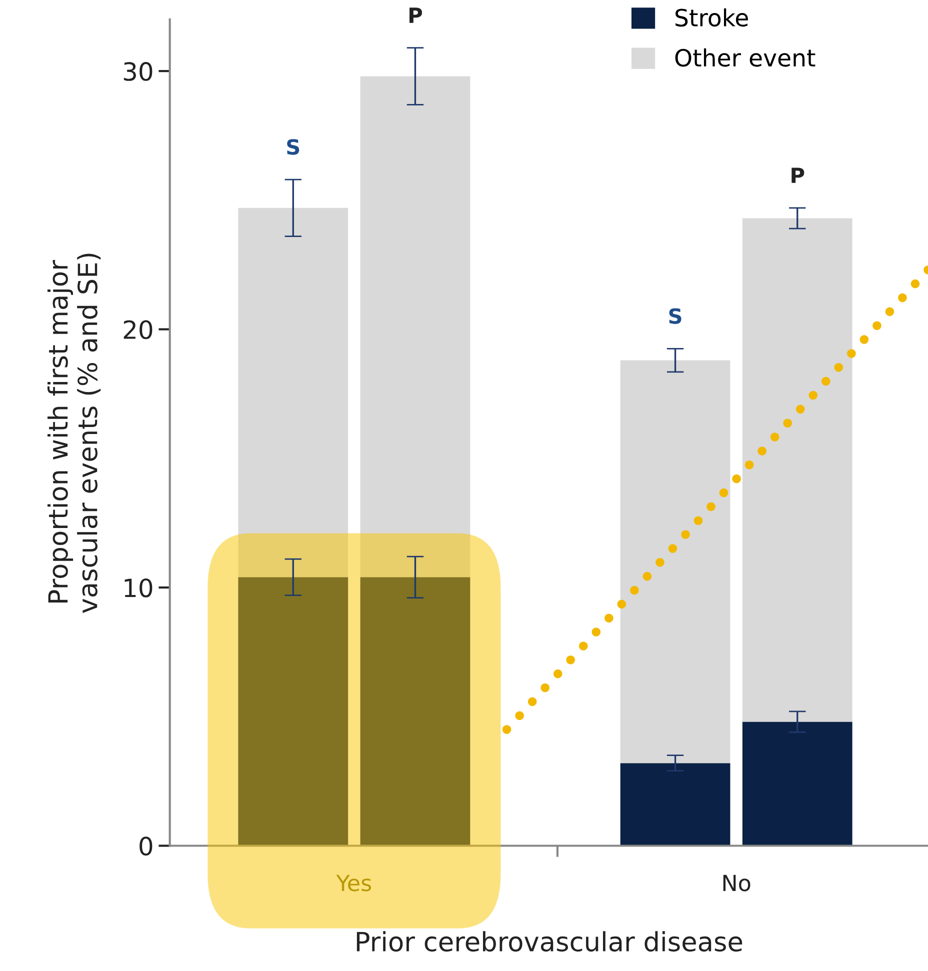 The width and height of the screenshot is (928, 971). I want to click on x-axis-title: Prior cerebrovascular disease, so click(549, 941).